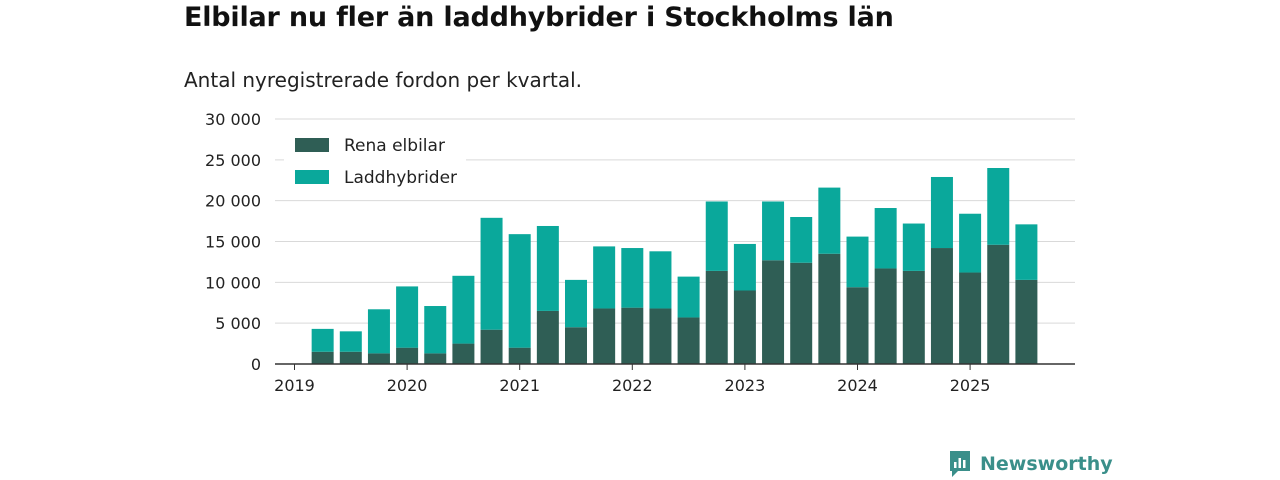 The image size is (1280, 480). What do you see at coordinates (1046, 464) in the screenshot?
I see `brand-name: Newsworthy` at bounding box center [1046, 464].